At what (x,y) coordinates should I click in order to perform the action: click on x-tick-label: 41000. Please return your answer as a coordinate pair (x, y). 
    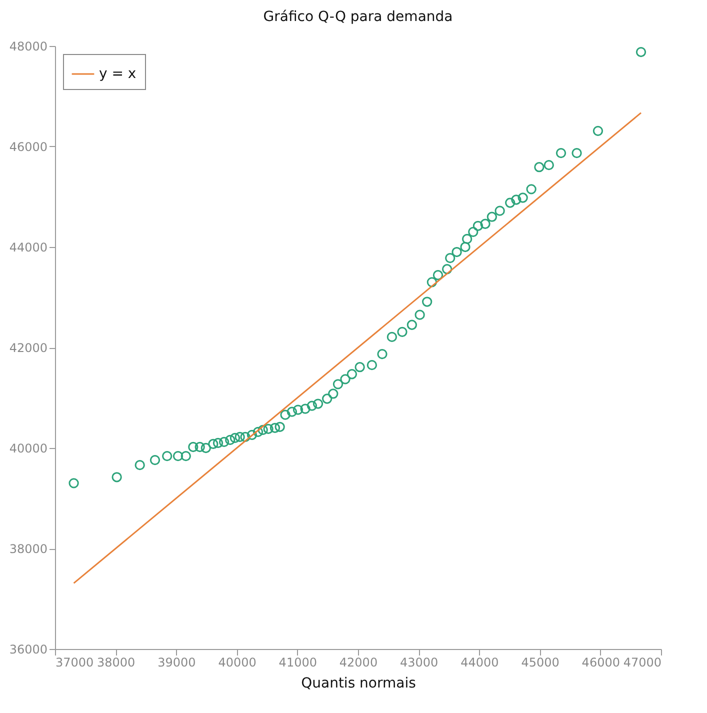
    Looking at the image, I should click on (297, 663).